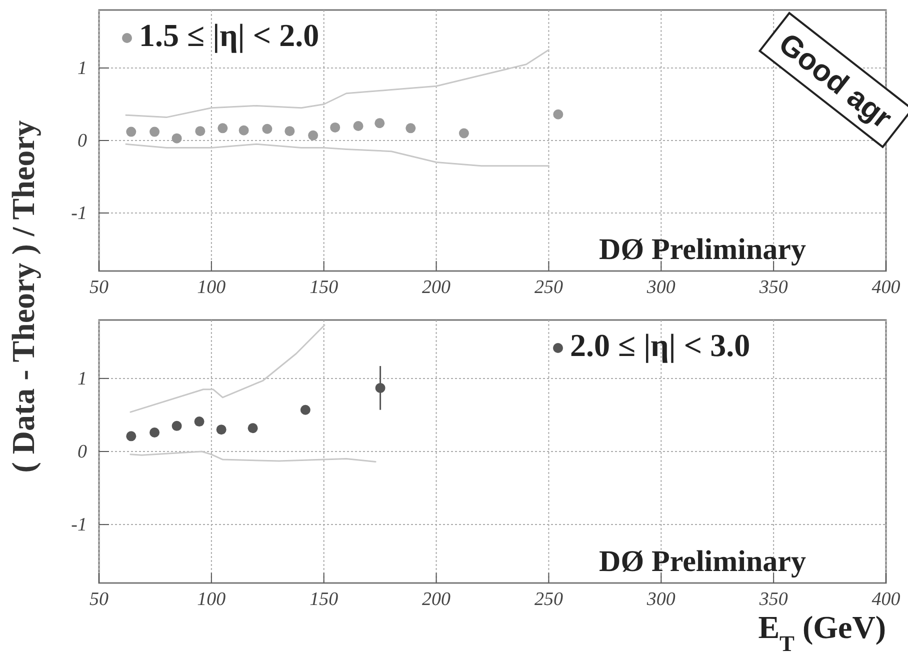  Describe the element at coordinates (23, 296) in the screenshot. I see `y-axis-title: ( Data - Theory ) / Theory` at that location.